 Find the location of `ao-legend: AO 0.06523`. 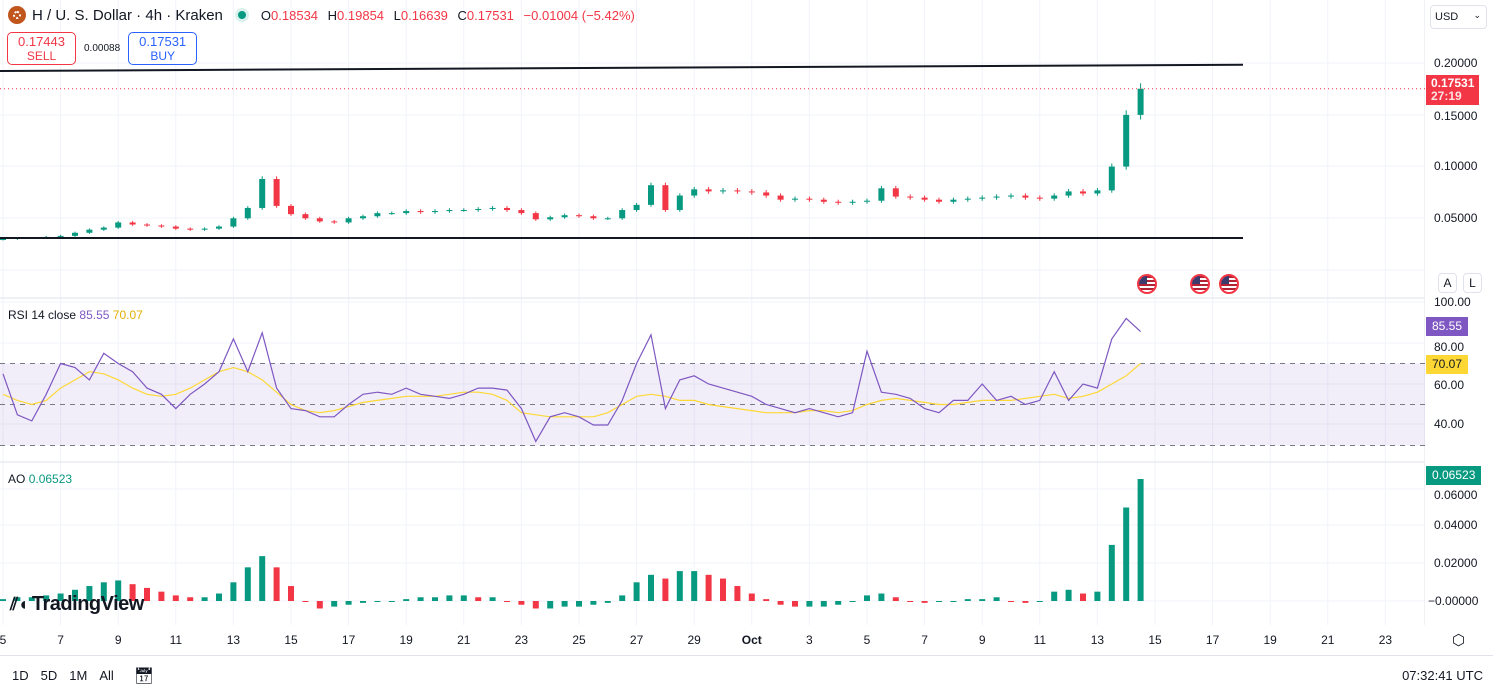

ao-legend: AO 0.06523 is located at coordinates (40, 479).